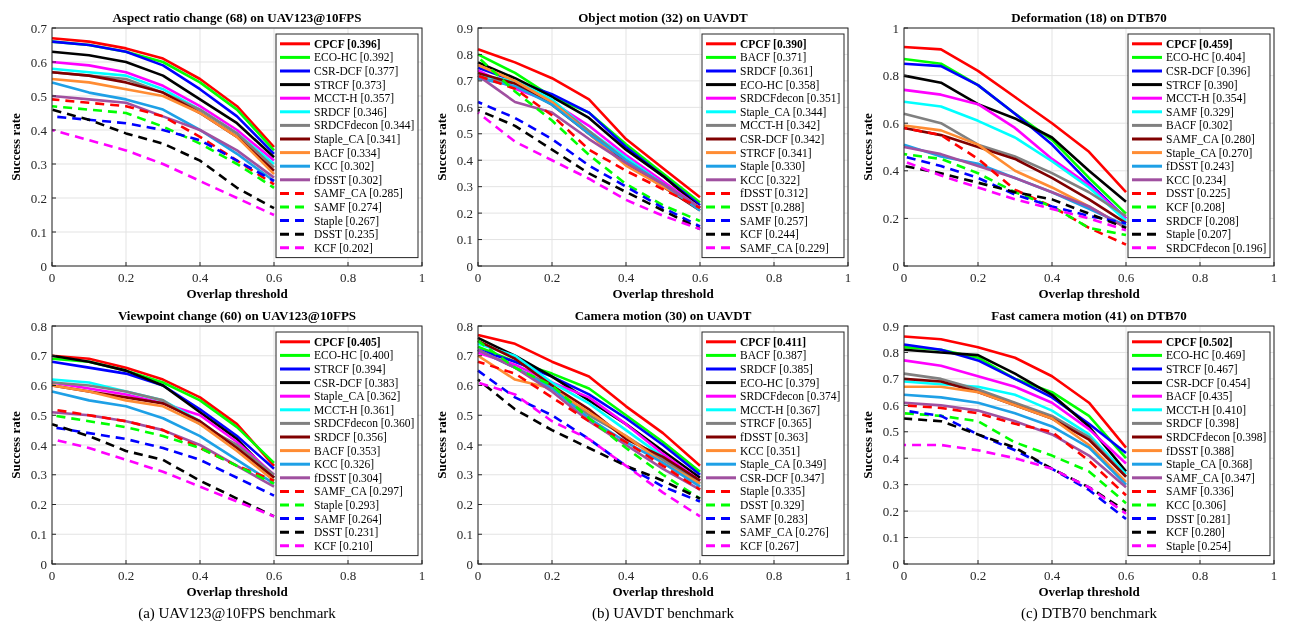  What do you see at coordinates (773, 341) in the screenshot?
I see `legend-label: CPCF [0.411]` at bounding box center [773, 341].